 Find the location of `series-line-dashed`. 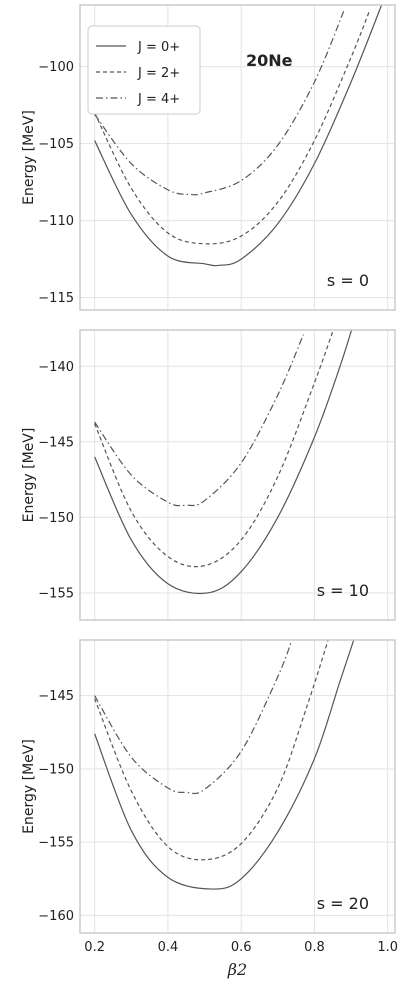

series-line-dashed is located at coordinates (211, 750).